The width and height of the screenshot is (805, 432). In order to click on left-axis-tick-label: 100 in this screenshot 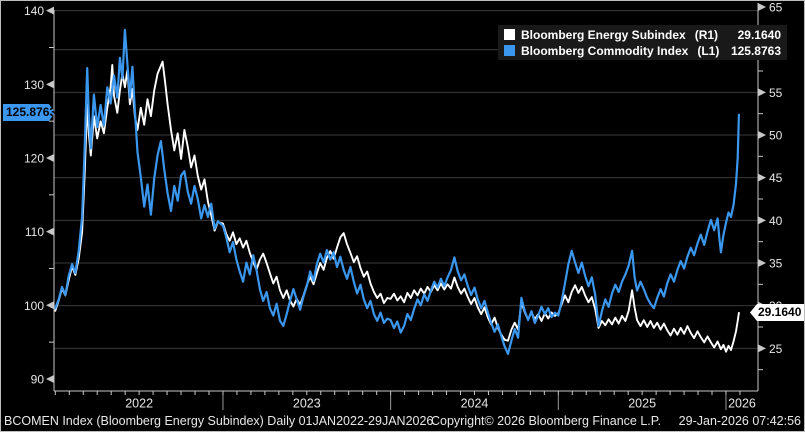, I will do `click(34, 306)`.